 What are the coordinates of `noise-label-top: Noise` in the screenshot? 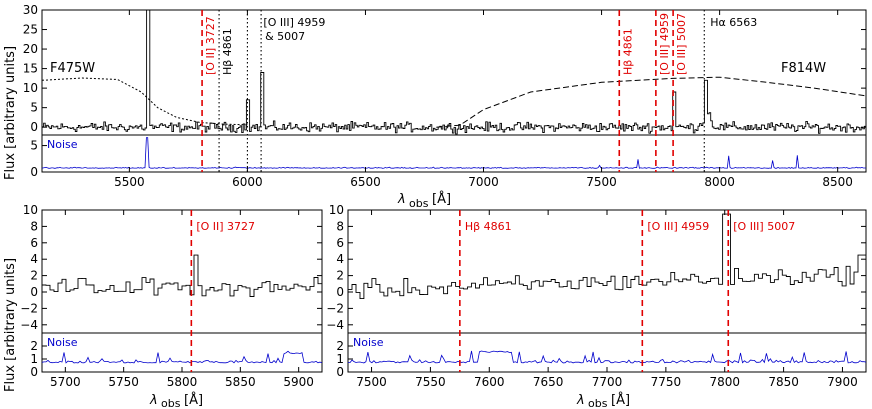 It's located at (62, 144).